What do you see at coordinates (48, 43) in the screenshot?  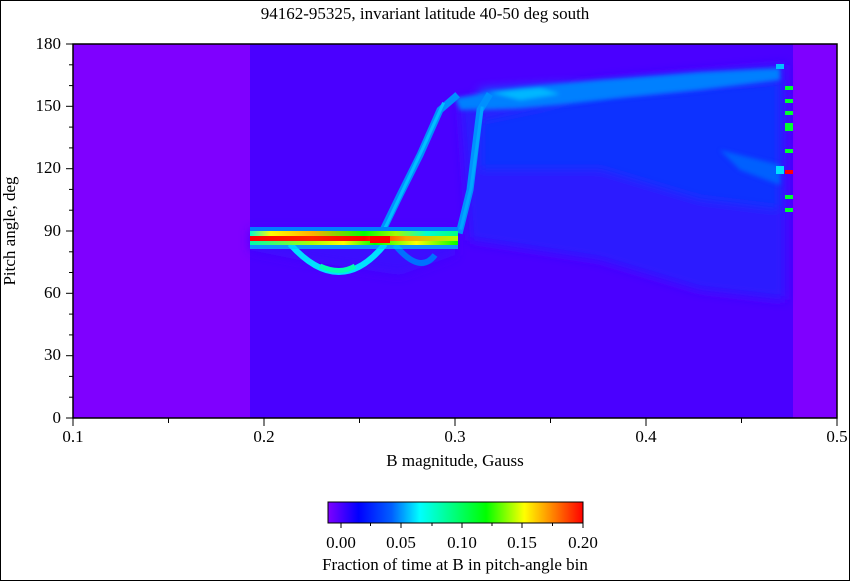 I see `y-tick-label: 180` at bounding box center [48, 43].